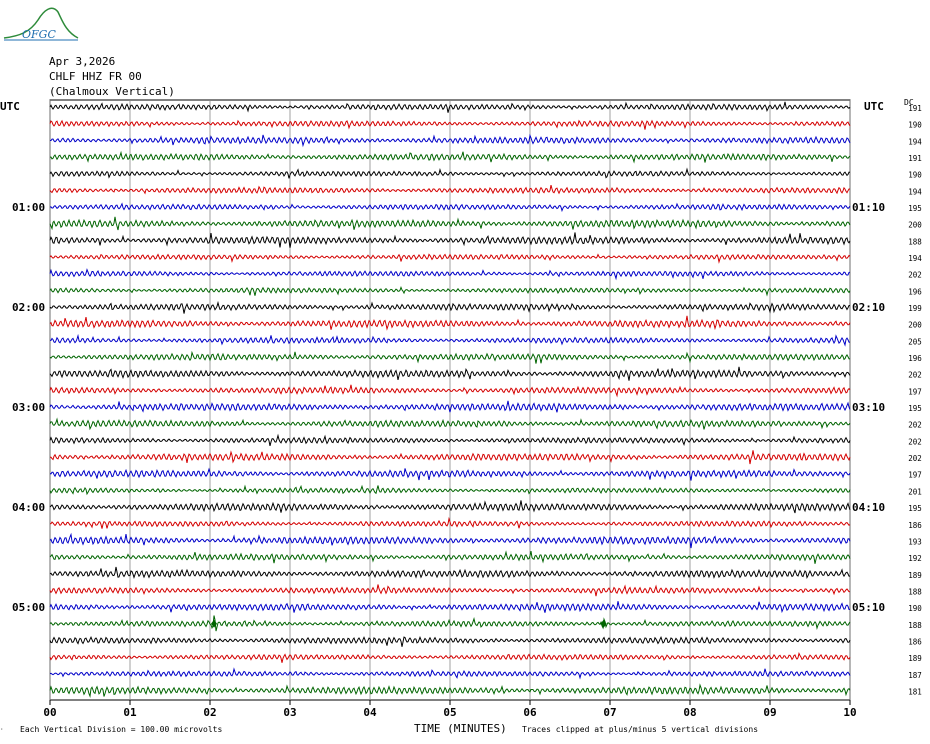  What do you see at coordinates (849, 712) in the screenshot?
I see `x-tick-label: 10` at bounding box center [849, 712].